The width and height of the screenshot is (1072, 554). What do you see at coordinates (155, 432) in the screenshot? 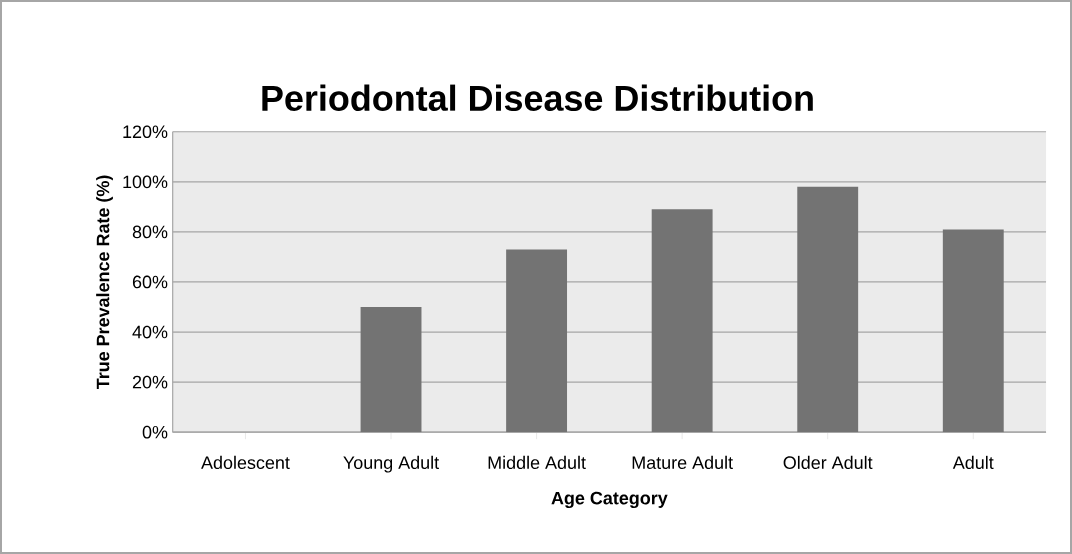
I see `y-tick-label: 0%` at bounding box center [155, 432].